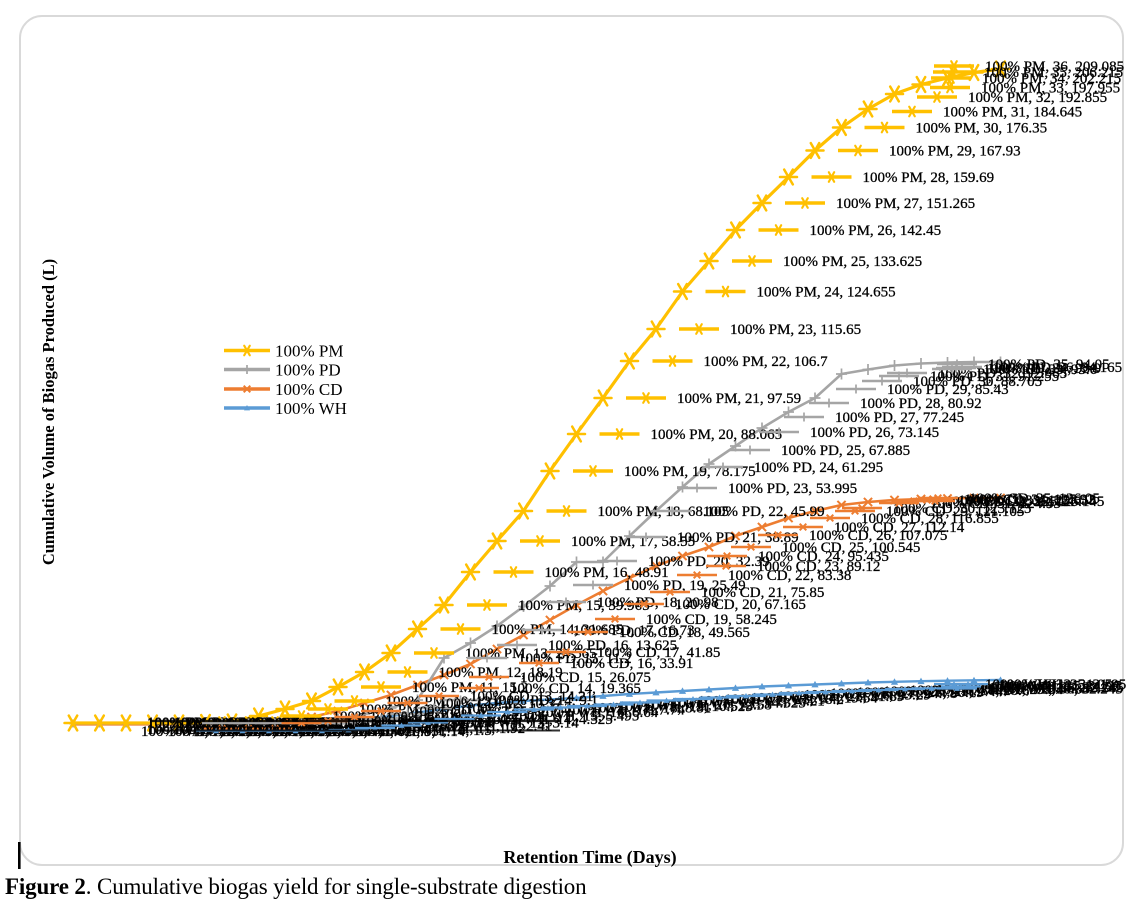 This screenshot has width=1139, height=916. I want to click on svg-text: 100% PD, 16, 13.625, so click(612, 646).